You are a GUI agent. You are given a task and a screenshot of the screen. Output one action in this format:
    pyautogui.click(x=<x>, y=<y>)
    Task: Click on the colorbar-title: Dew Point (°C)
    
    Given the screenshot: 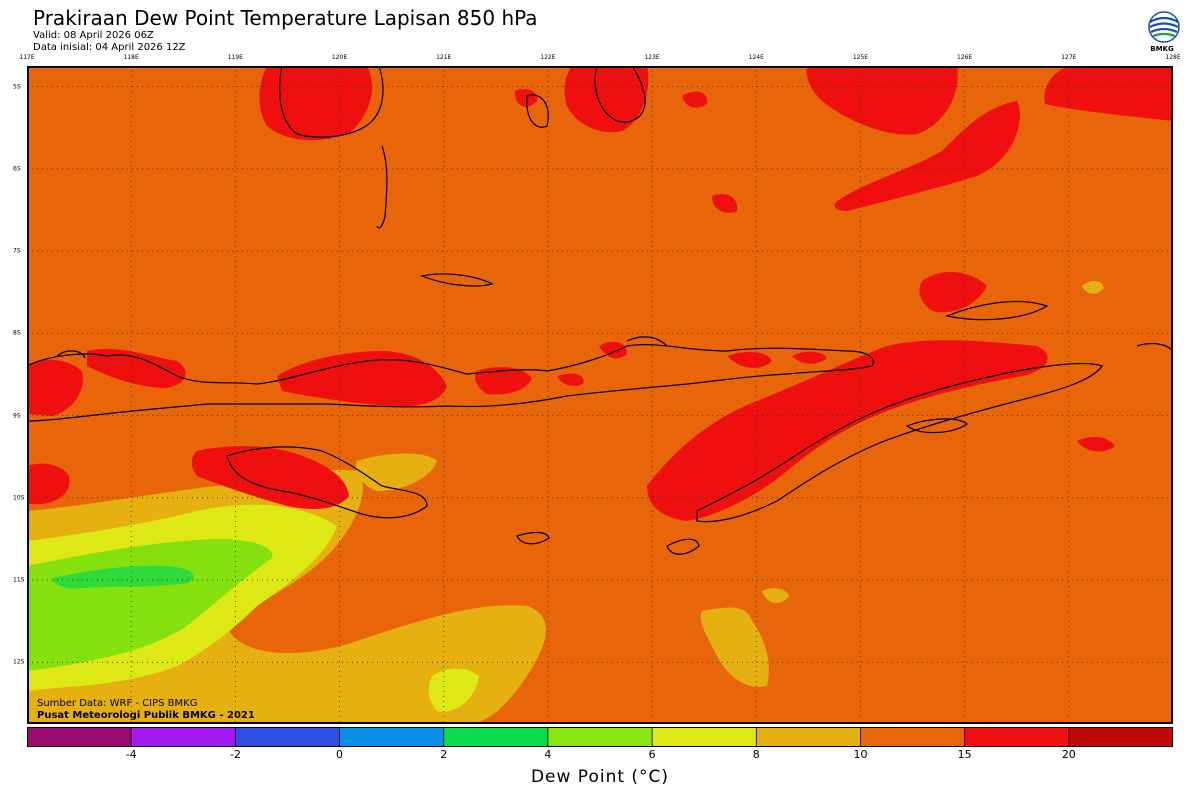 What is the action you would take?
    pyautogui.click(x=600, y=777)
    